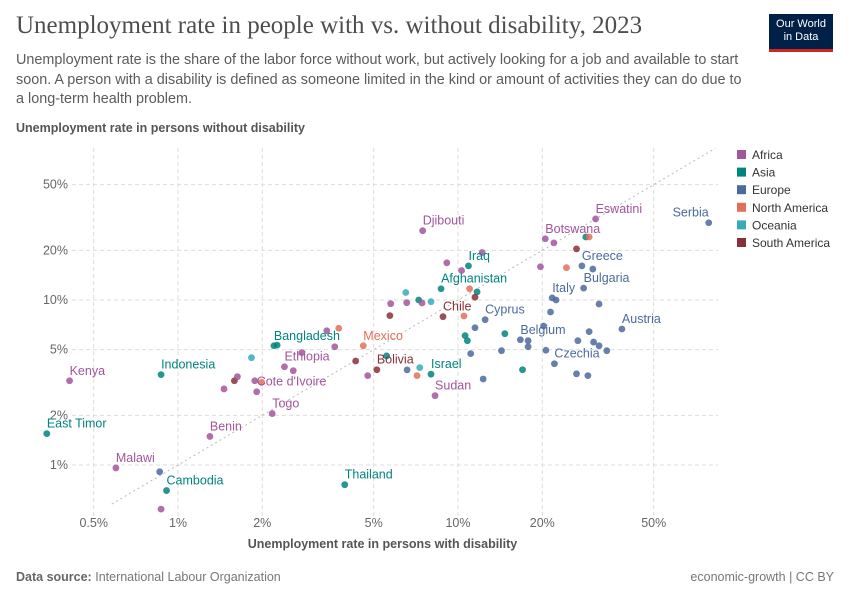 The image size is (850, 600). I want to click on point-label: Indonesia, so click(188, 365).